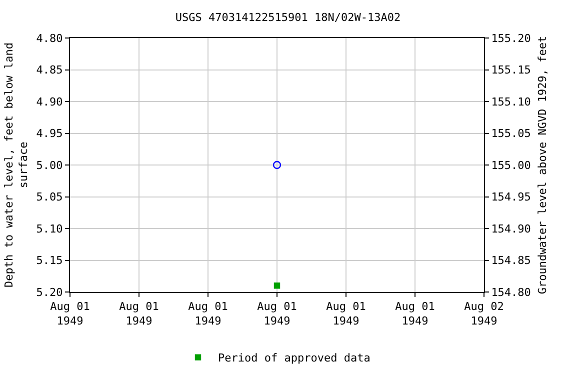 The width and height of the screenshot is (576, 384). I want to click on y-tick-label: 5.10, so click(49, 229).